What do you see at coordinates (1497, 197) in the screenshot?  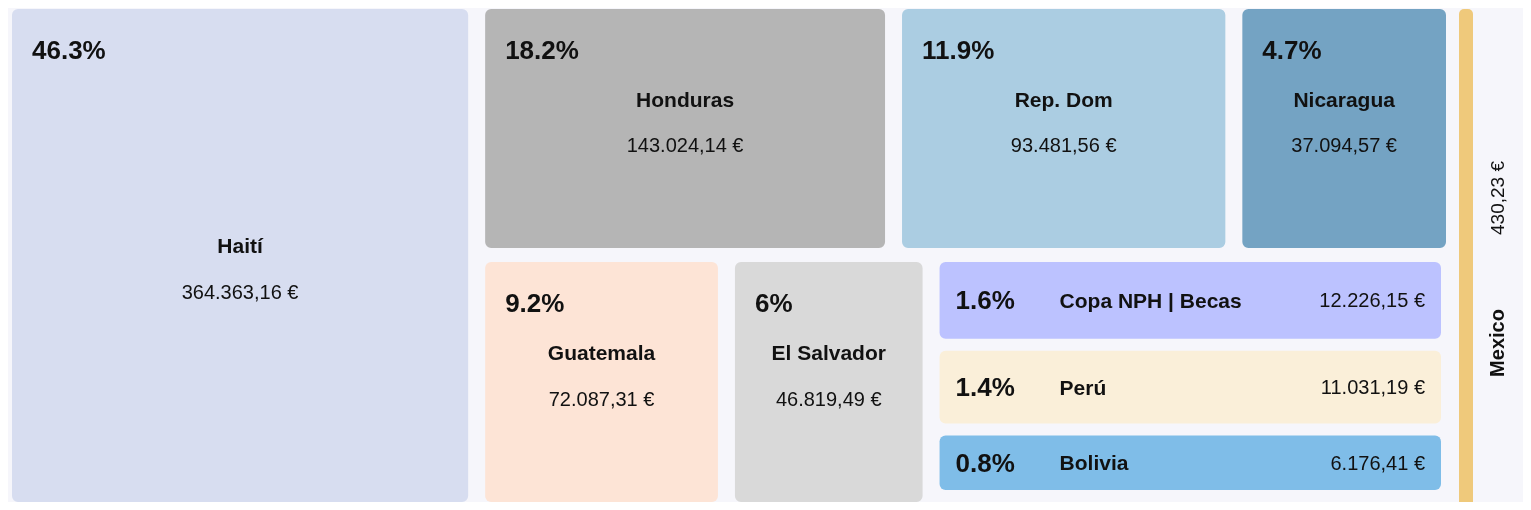 I see `data-label: 430,23 €` at bounding box center [1497, 197].